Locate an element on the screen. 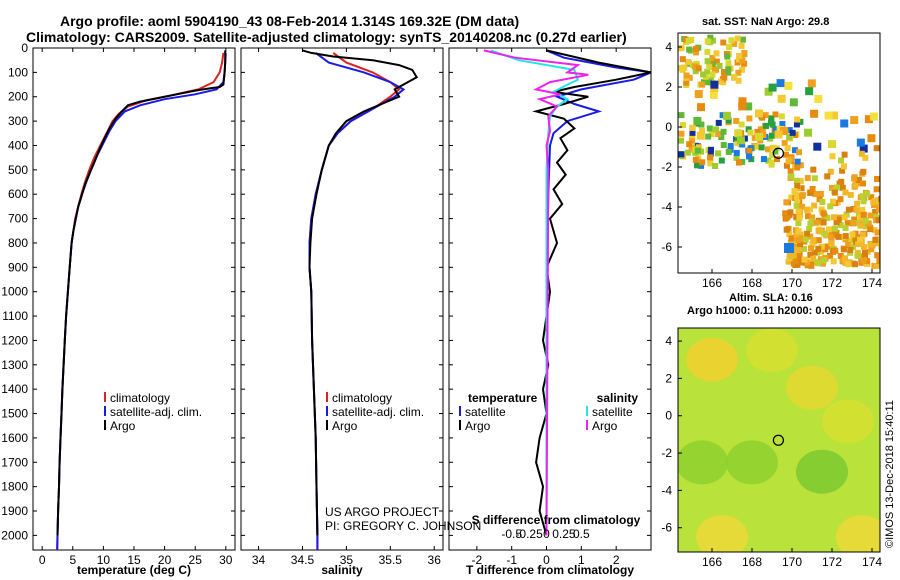 This screenshot has width=900, height=580. map-field is located at coordinates (779, 440).